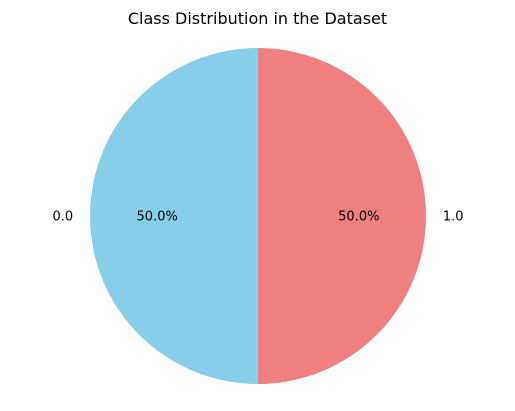 The image size is (515, 411). I want to click on pie-labels: 50.0% 0.0 50.0% 1.0, so click(258, 217).